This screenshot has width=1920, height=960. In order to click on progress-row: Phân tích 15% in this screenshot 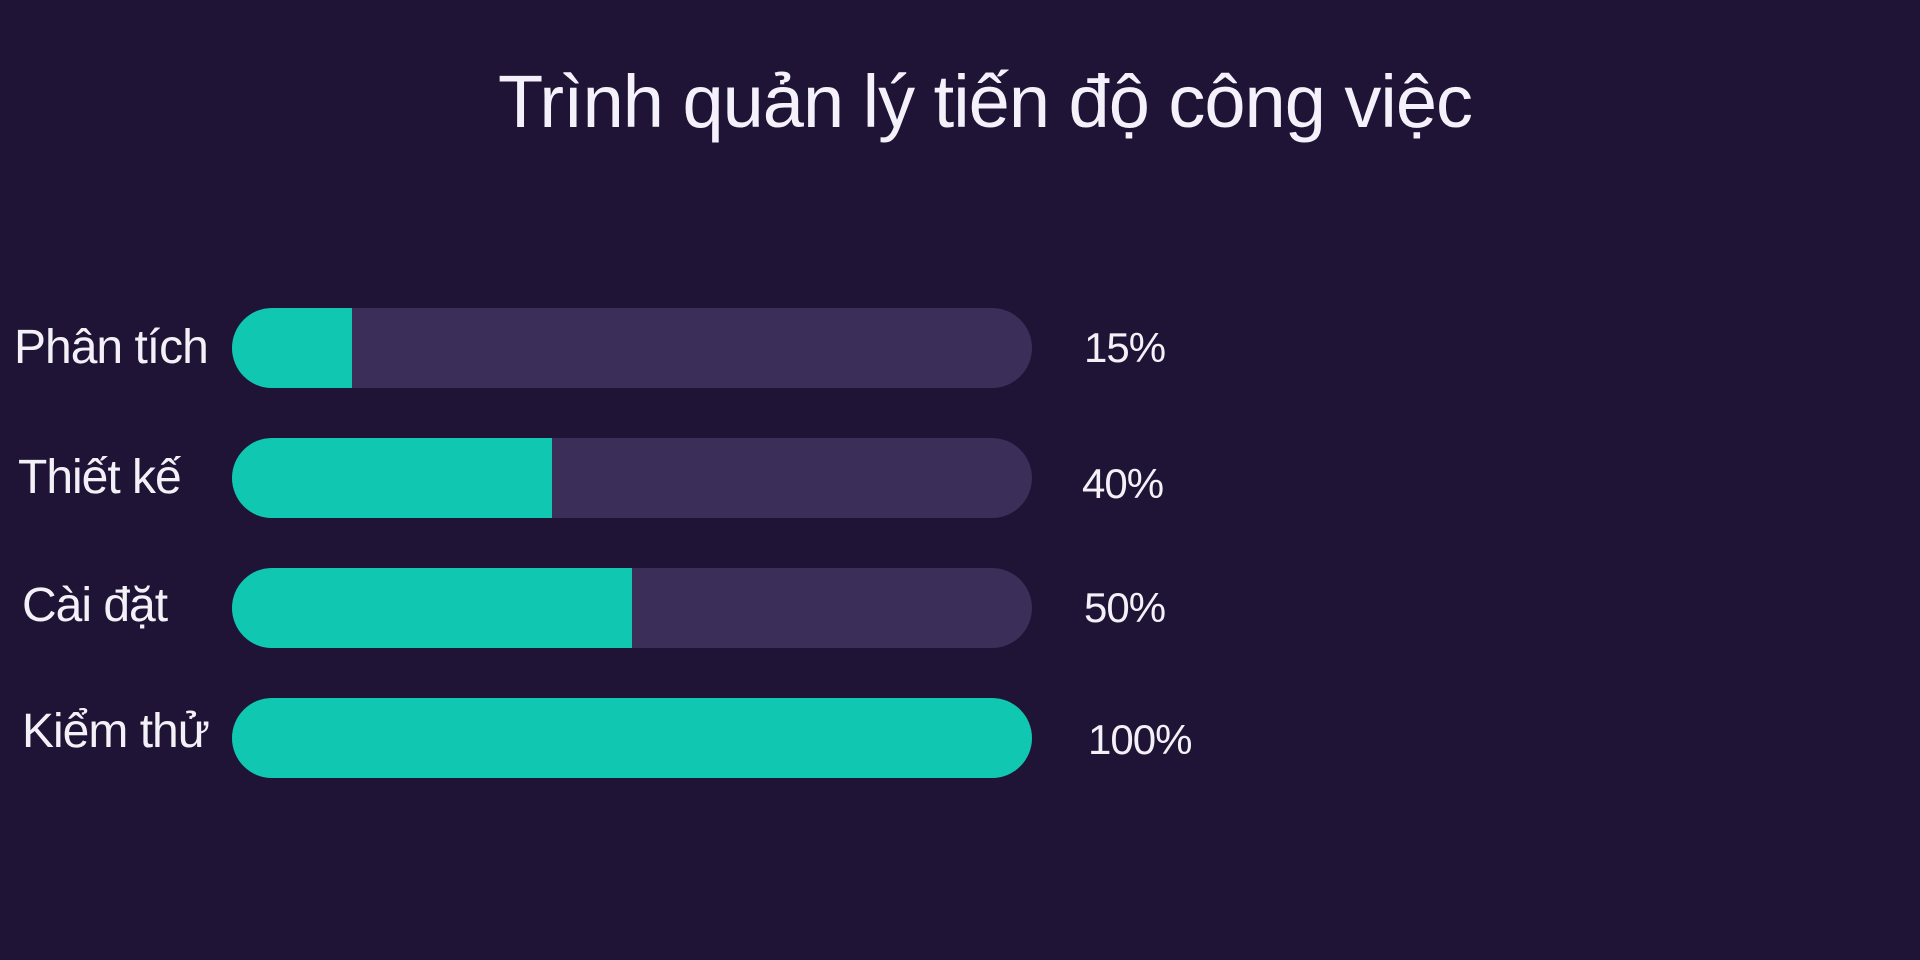, I will do `click(960, 348)`.